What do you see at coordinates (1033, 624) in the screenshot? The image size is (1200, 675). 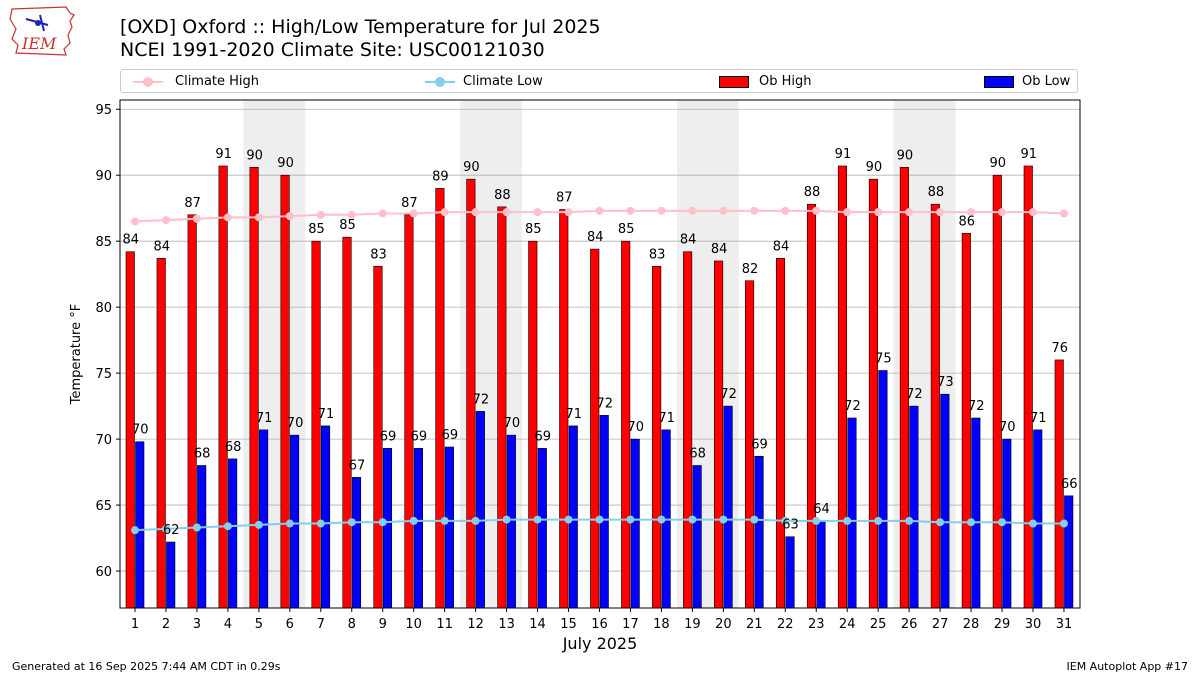 I see `x-tick-label: 30` at bounding box center [1033, 624].